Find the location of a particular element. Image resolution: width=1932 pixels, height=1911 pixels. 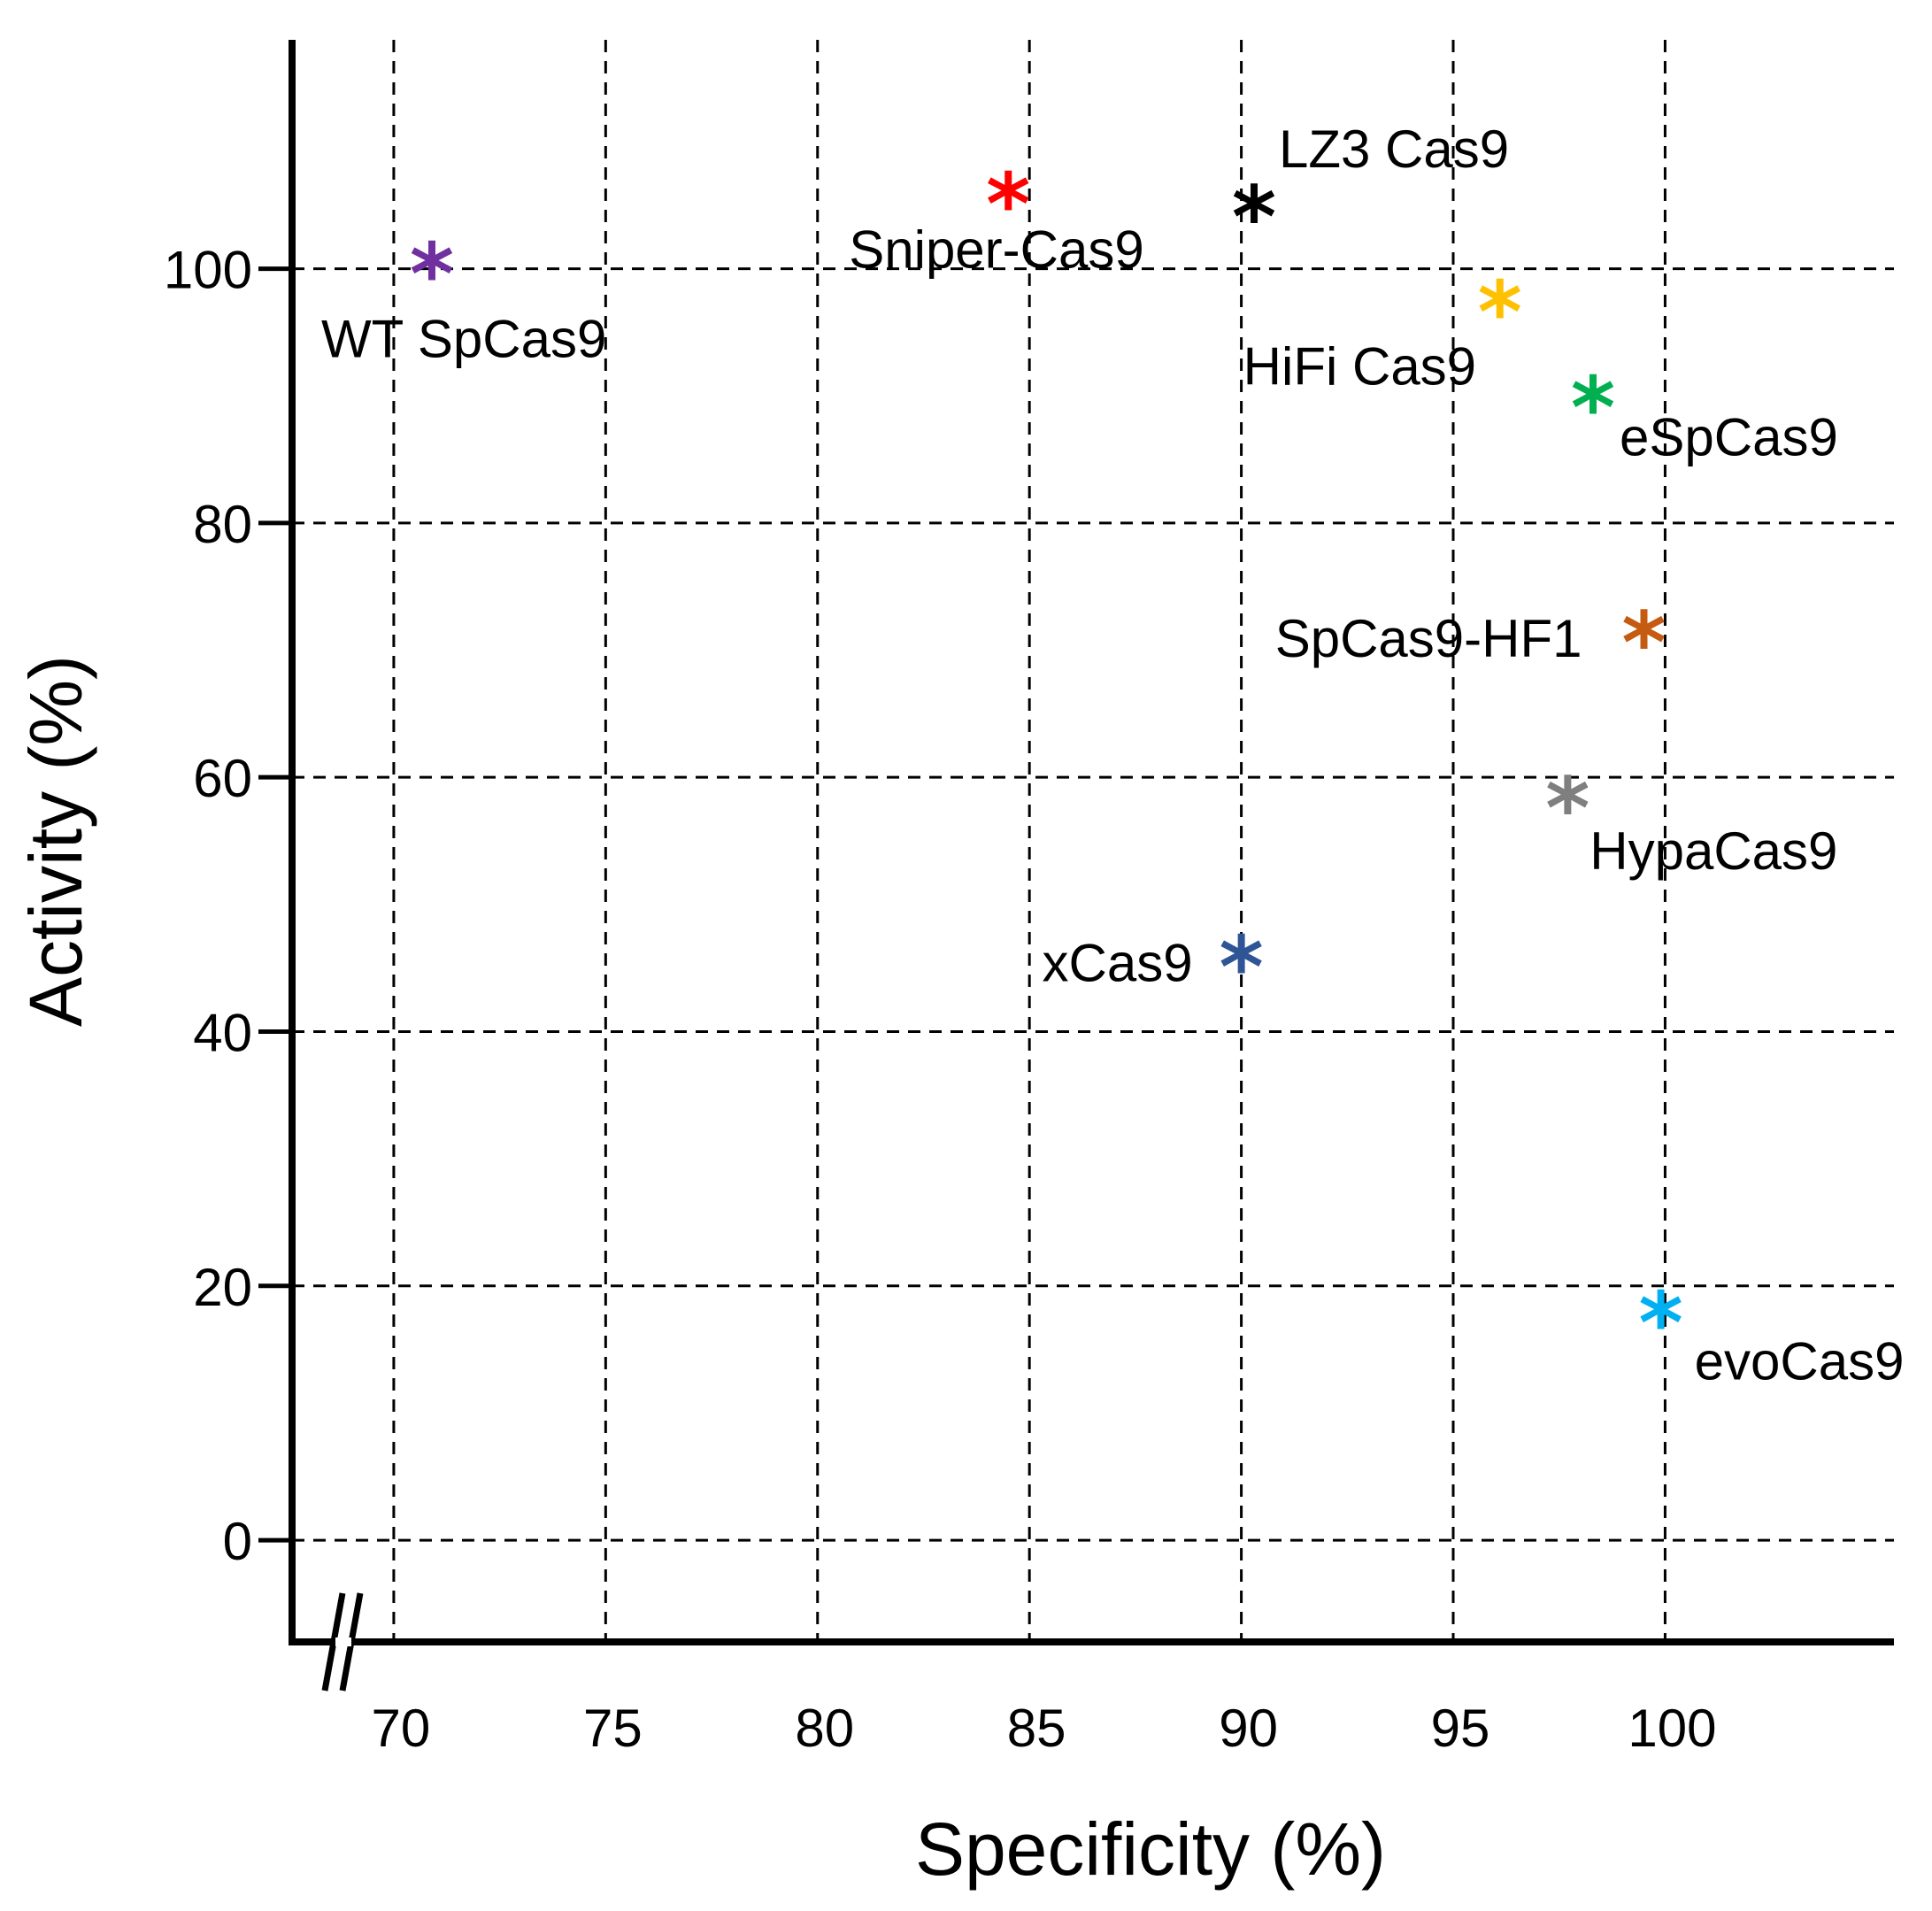

point-label-spcas9-hf1: SpCas9-HF1 is located at coordinates (1428, 639).